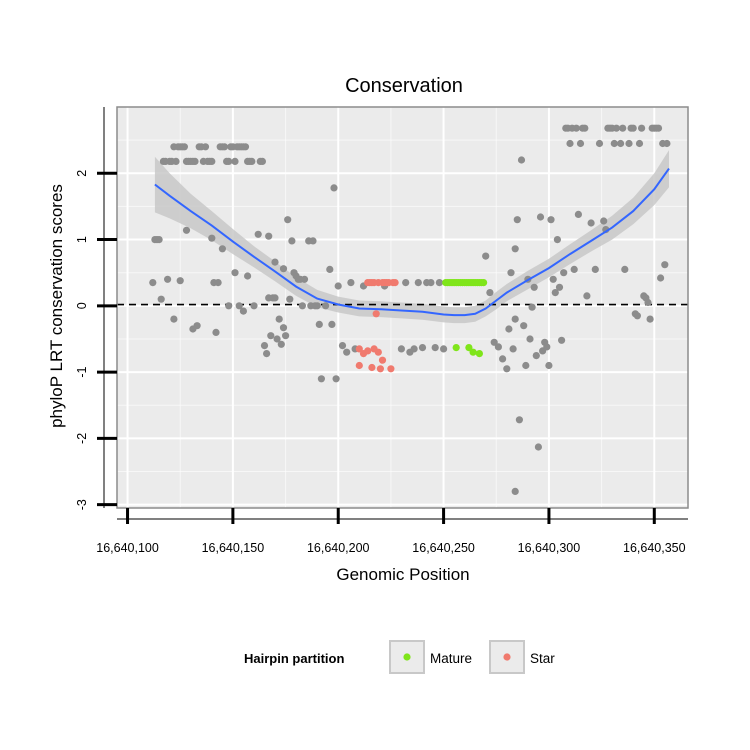 This screenshot has width=750, height=750. I want to click on y-tick-label: -1, so click(82, 371).